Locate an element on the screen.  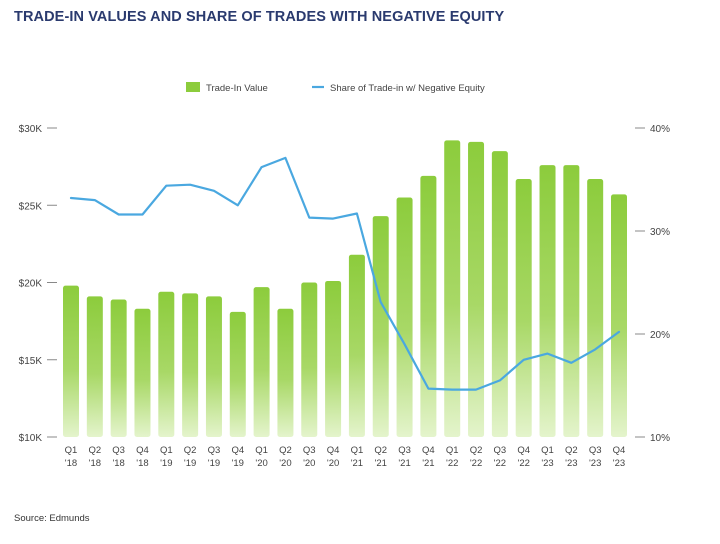
left-axis-label: $15K is located at coordinates (31, 361).